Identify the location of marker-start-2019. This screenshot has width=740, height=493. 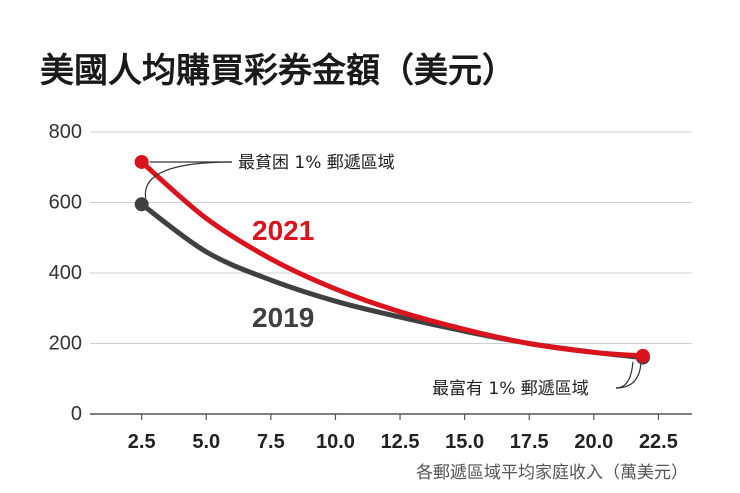
(141, 204).